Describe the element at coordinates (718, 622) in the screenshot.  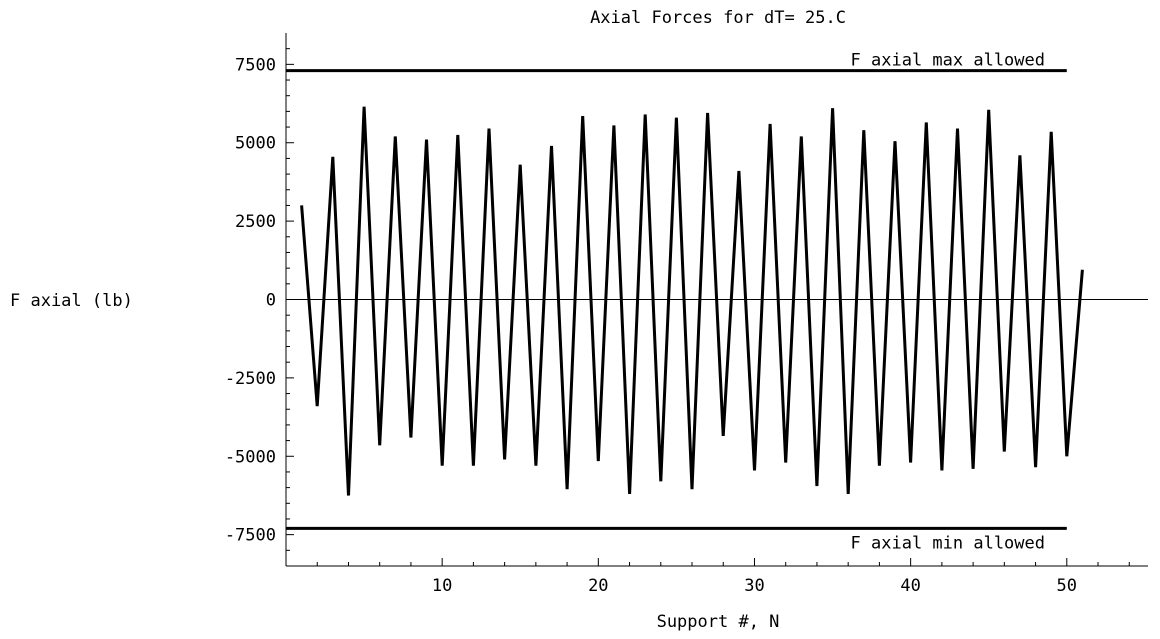
I see `x-axis-label: Support #, N` at that location.